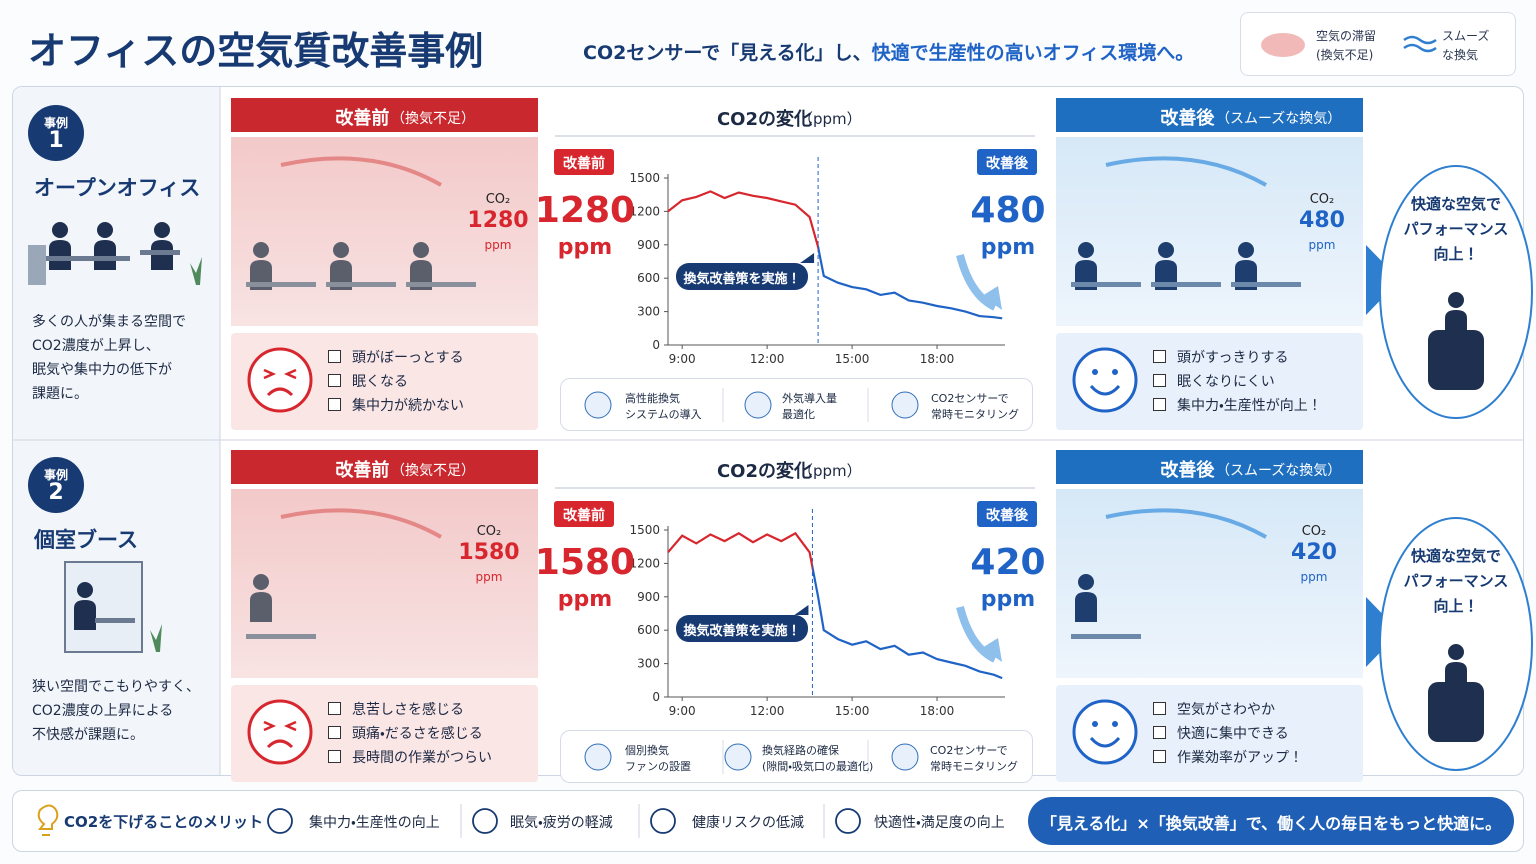 Image resolution: width=1536 pixels, height=864 pixels. What do you see at coordinates (374, 823) in the screenshot?
I see `benefit-text: 集中力・生産性の向上` at bounding box center [374, 823].